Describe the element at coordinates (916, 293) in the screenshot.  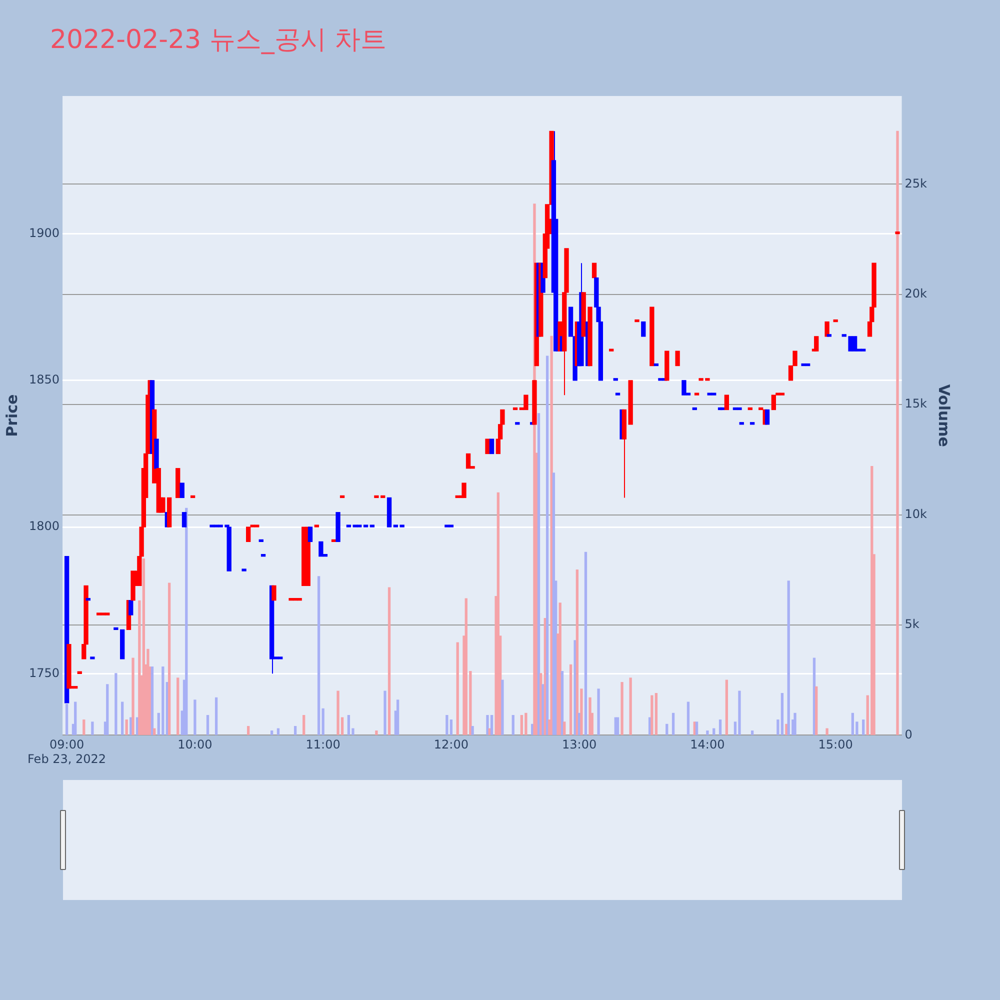
I see `y2-tick-label: 20k` at that location.